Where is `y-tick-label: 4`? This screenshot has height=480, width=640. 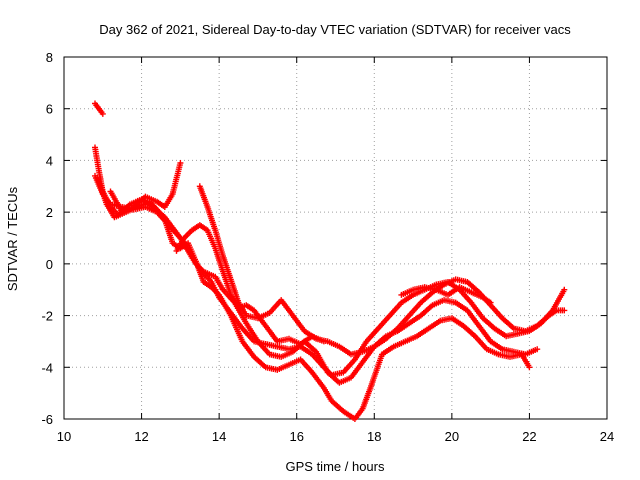 y-tick-label: 4 is located at coordinates (49, 160).